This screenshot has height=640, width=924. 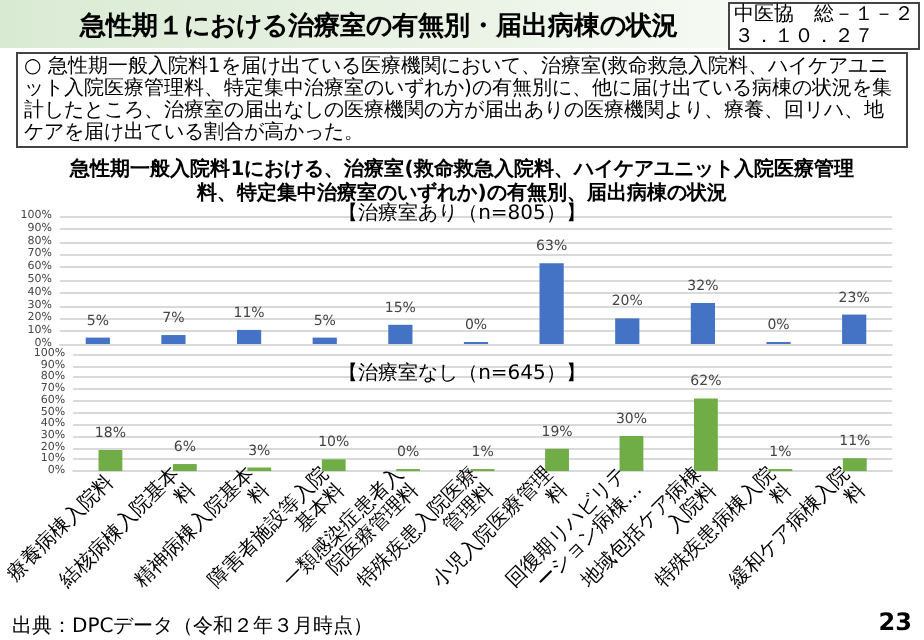 I want to click on source-note: 出典：DPCデータ（令和２年３月時点）, so click(x=193, y=626).